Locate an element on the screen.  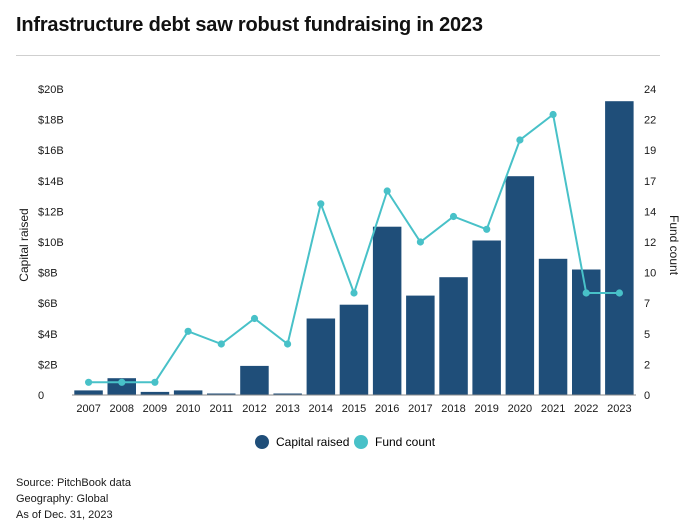
bar-2023 is located at coordinates (619, 248).